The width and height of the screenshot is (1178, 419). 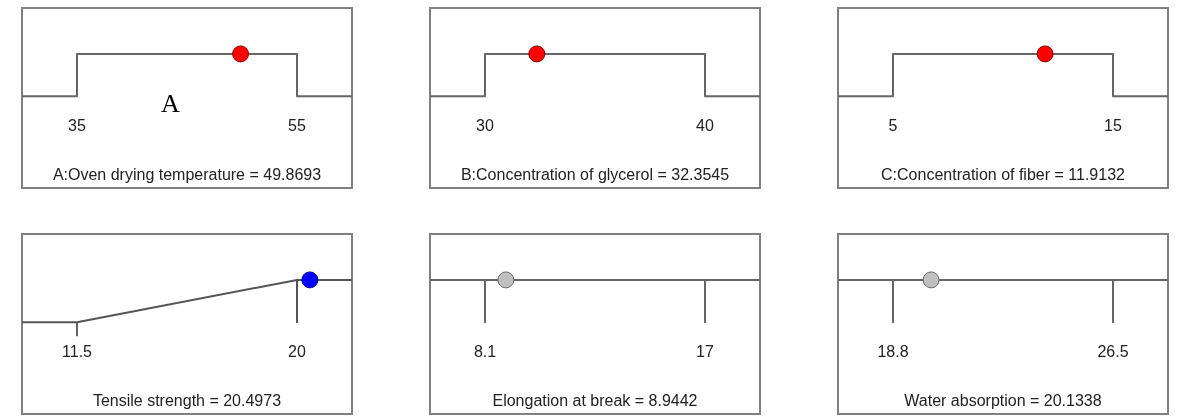 I want to click on x-axis-title: C:Concentration of fiber = 11.9132, so click(x=1003, y=174).